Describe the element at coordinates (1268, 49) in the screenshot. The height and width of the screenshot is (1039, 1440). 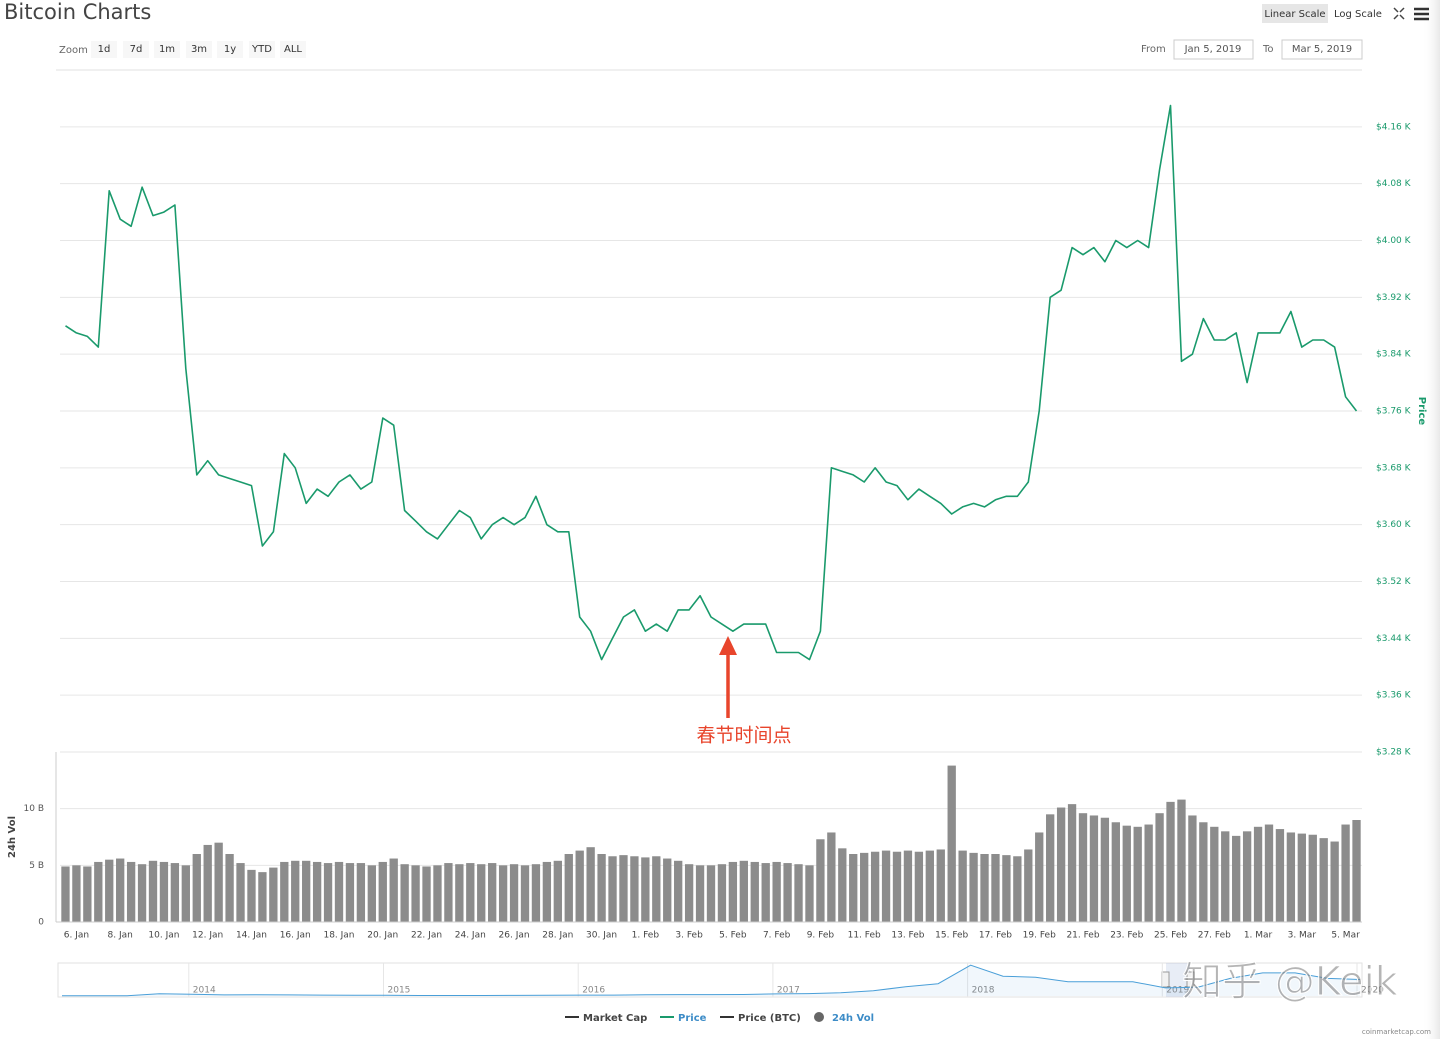
I see `to-label: To` at that location.